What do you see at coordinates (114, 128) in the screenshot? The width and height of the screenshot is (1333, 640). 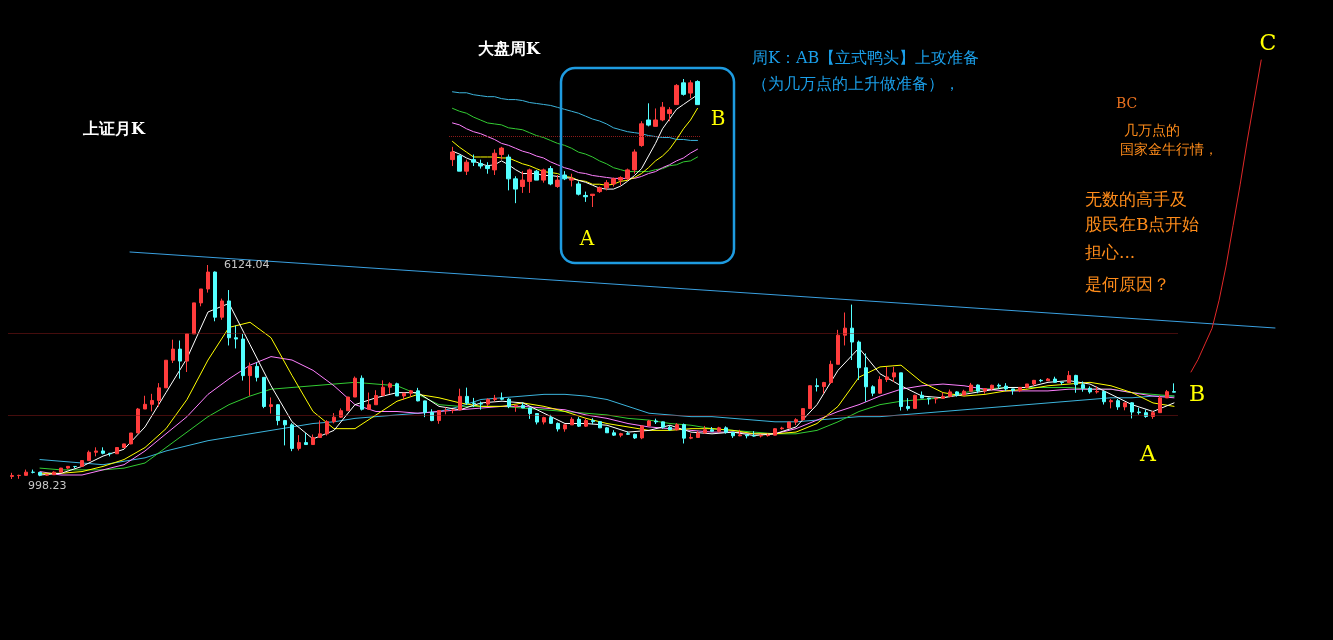 I see `chart-title: 上证月K` at bounding box center [114, 128].